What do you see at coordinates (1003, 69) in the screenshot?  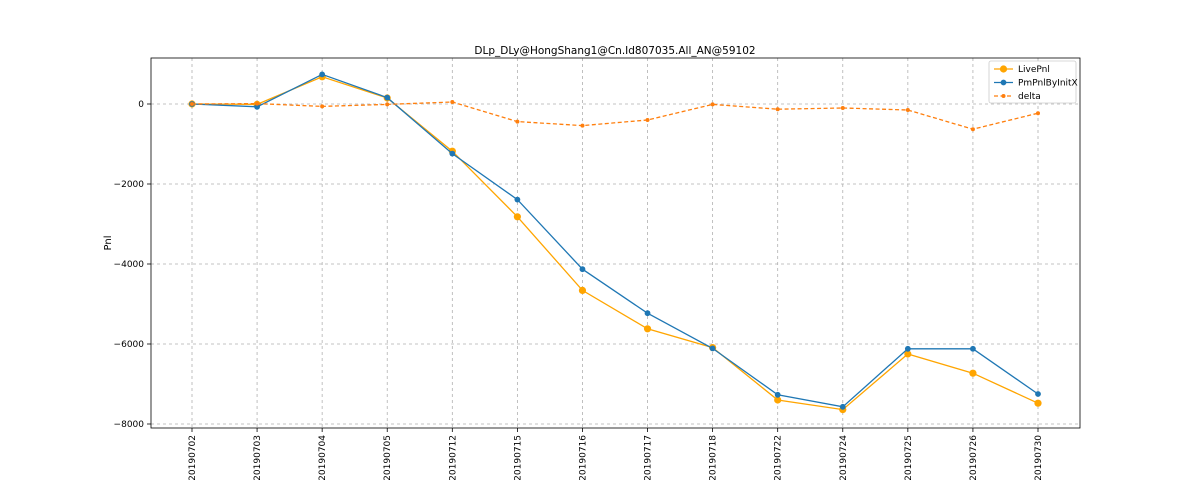 I see `legend-marker-livepnl` at bounding box center [1003, 69].